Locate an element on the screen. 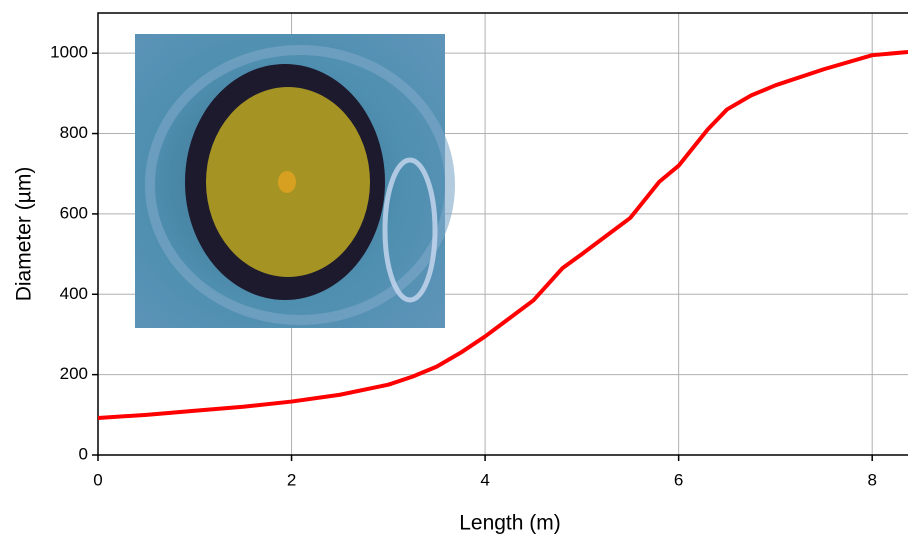 This screenshot has height=543, width=908. x-tick-label: 8 is located at coordinates (871, 479).